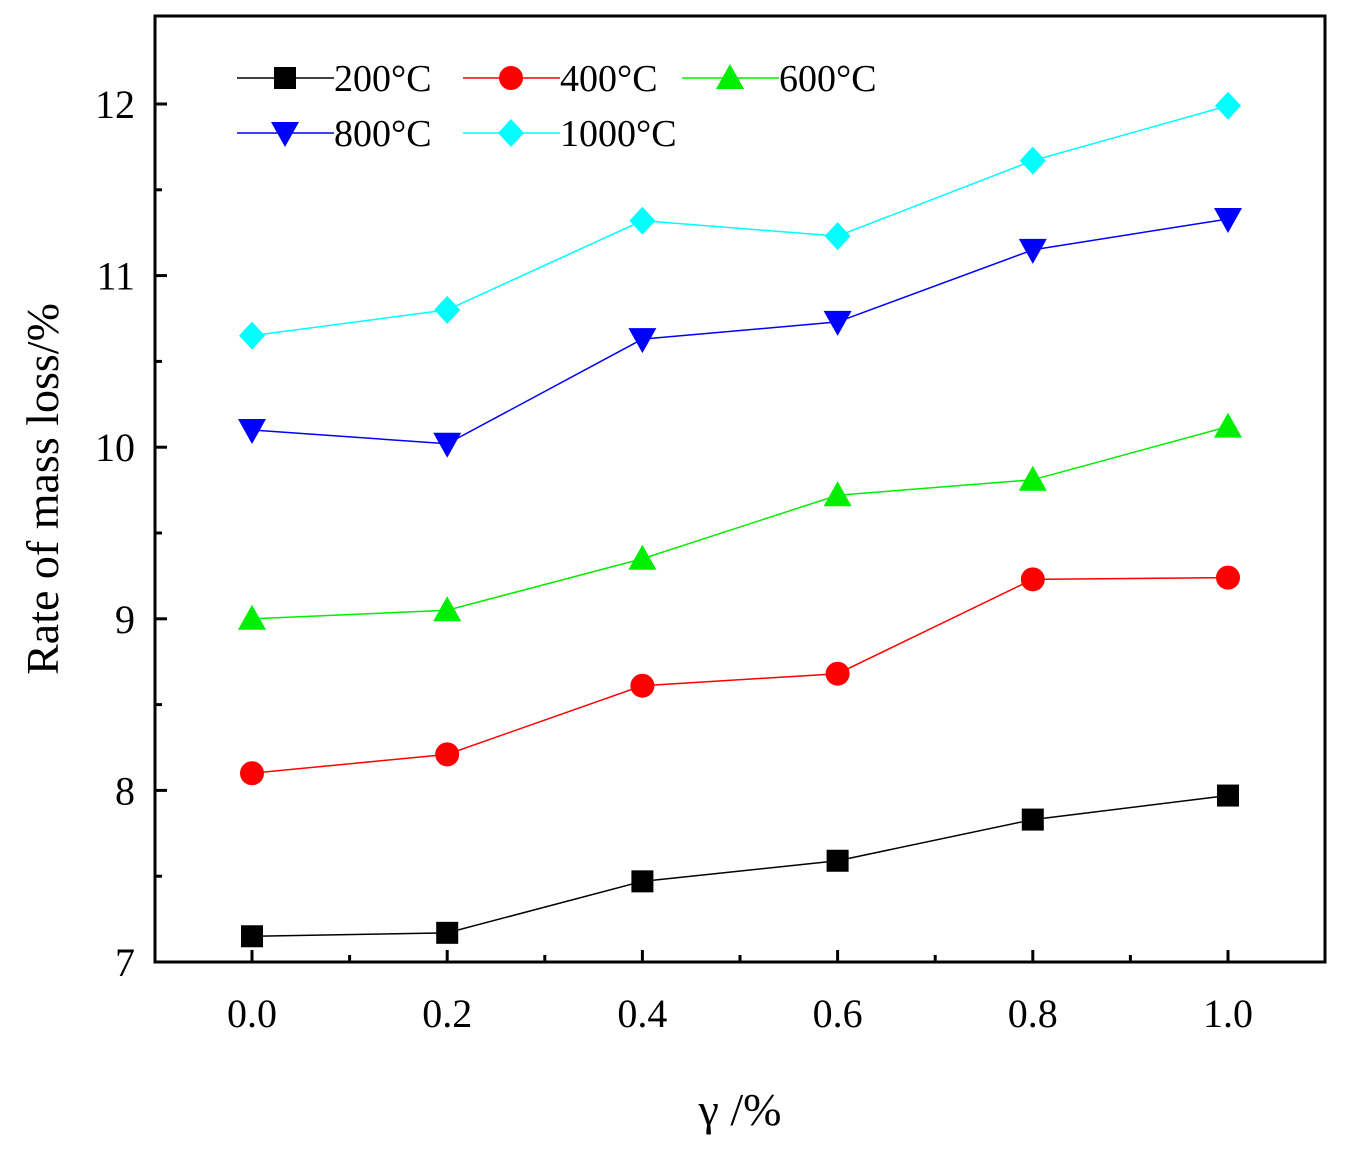  What do you see at coordinates (740, 331) in the screenshot?
I see `series-line-800°C` at bounding box center [740, 331].